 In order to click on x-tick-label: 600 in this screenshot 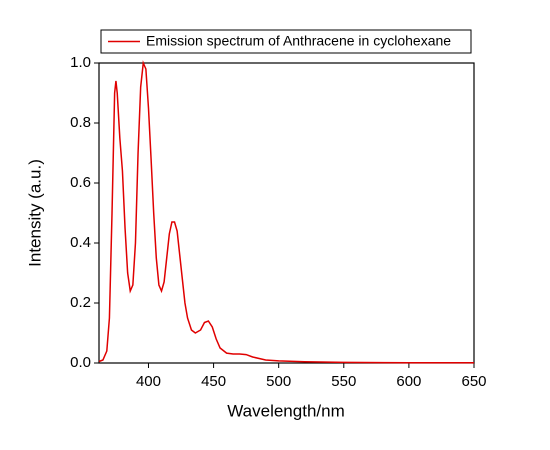, I will do `click(408, 381)`.